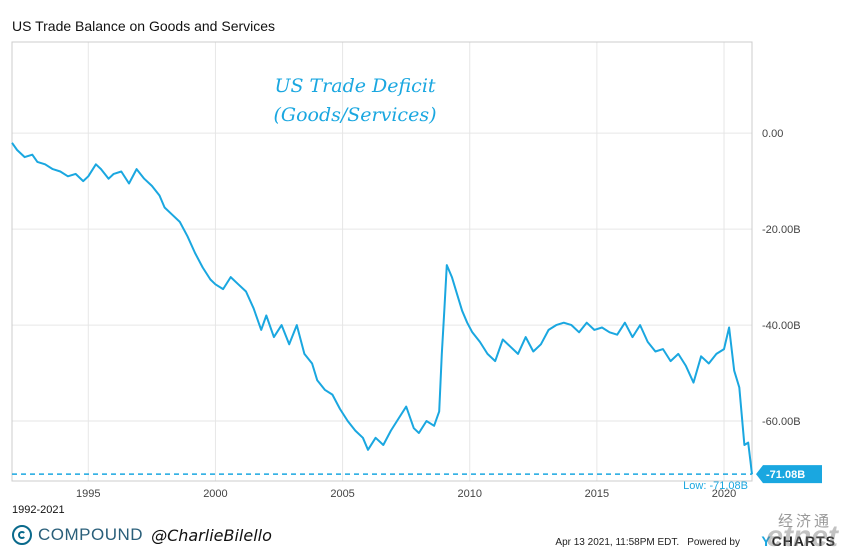 This screenshot has width=850, height=554. What do you see at coordinates (772, 134) in the screenshot?
I see `y-tick-label: 0.00` at bounding box center [772, 134].